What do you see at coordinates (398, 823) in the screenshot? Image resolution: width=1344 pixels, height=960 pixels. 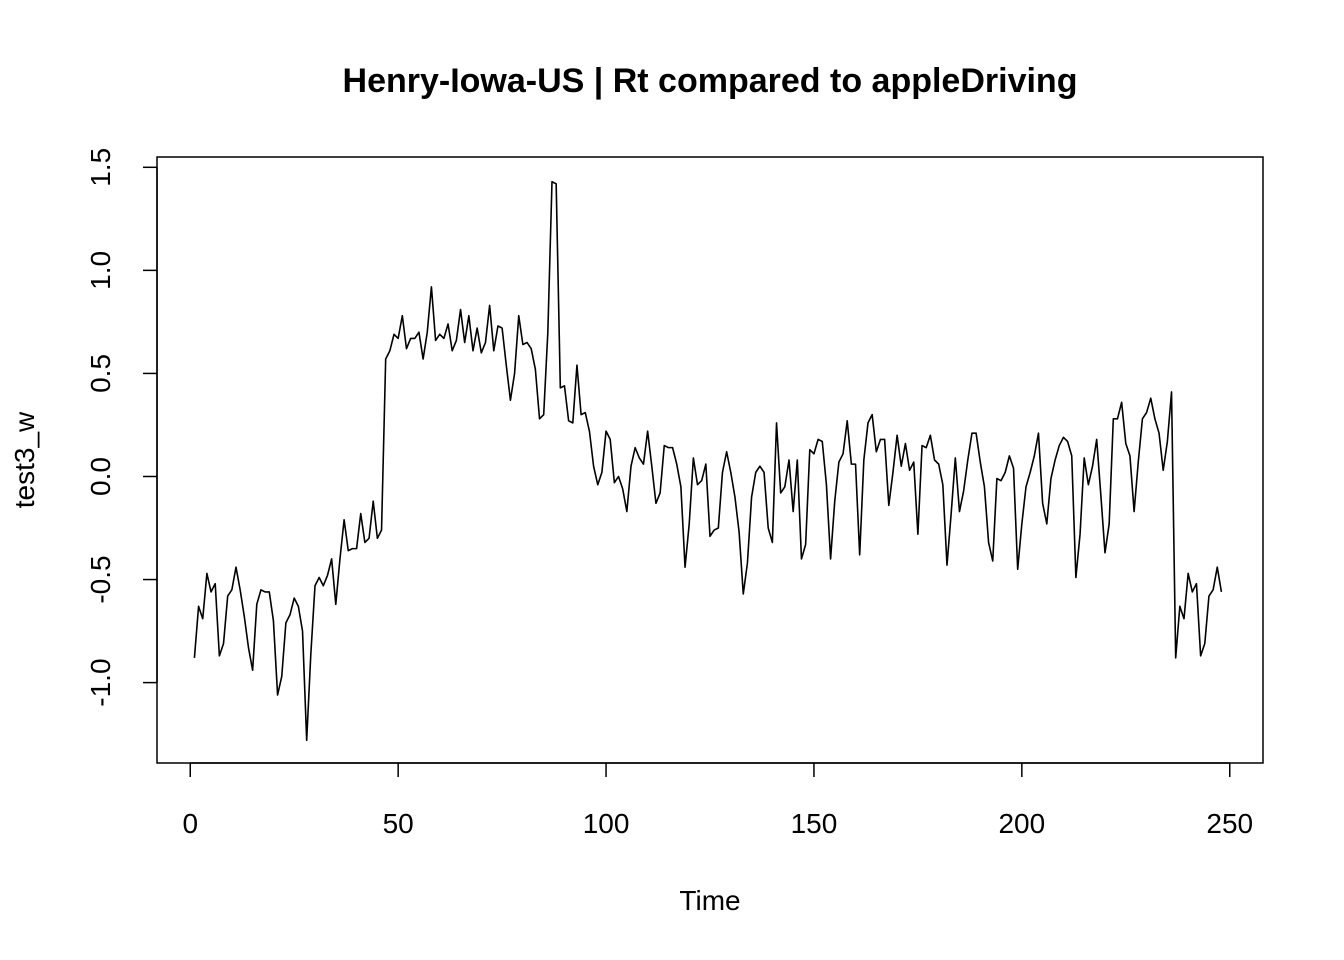 I see `x-tick-label: 50` at bounding box center [398, 823].